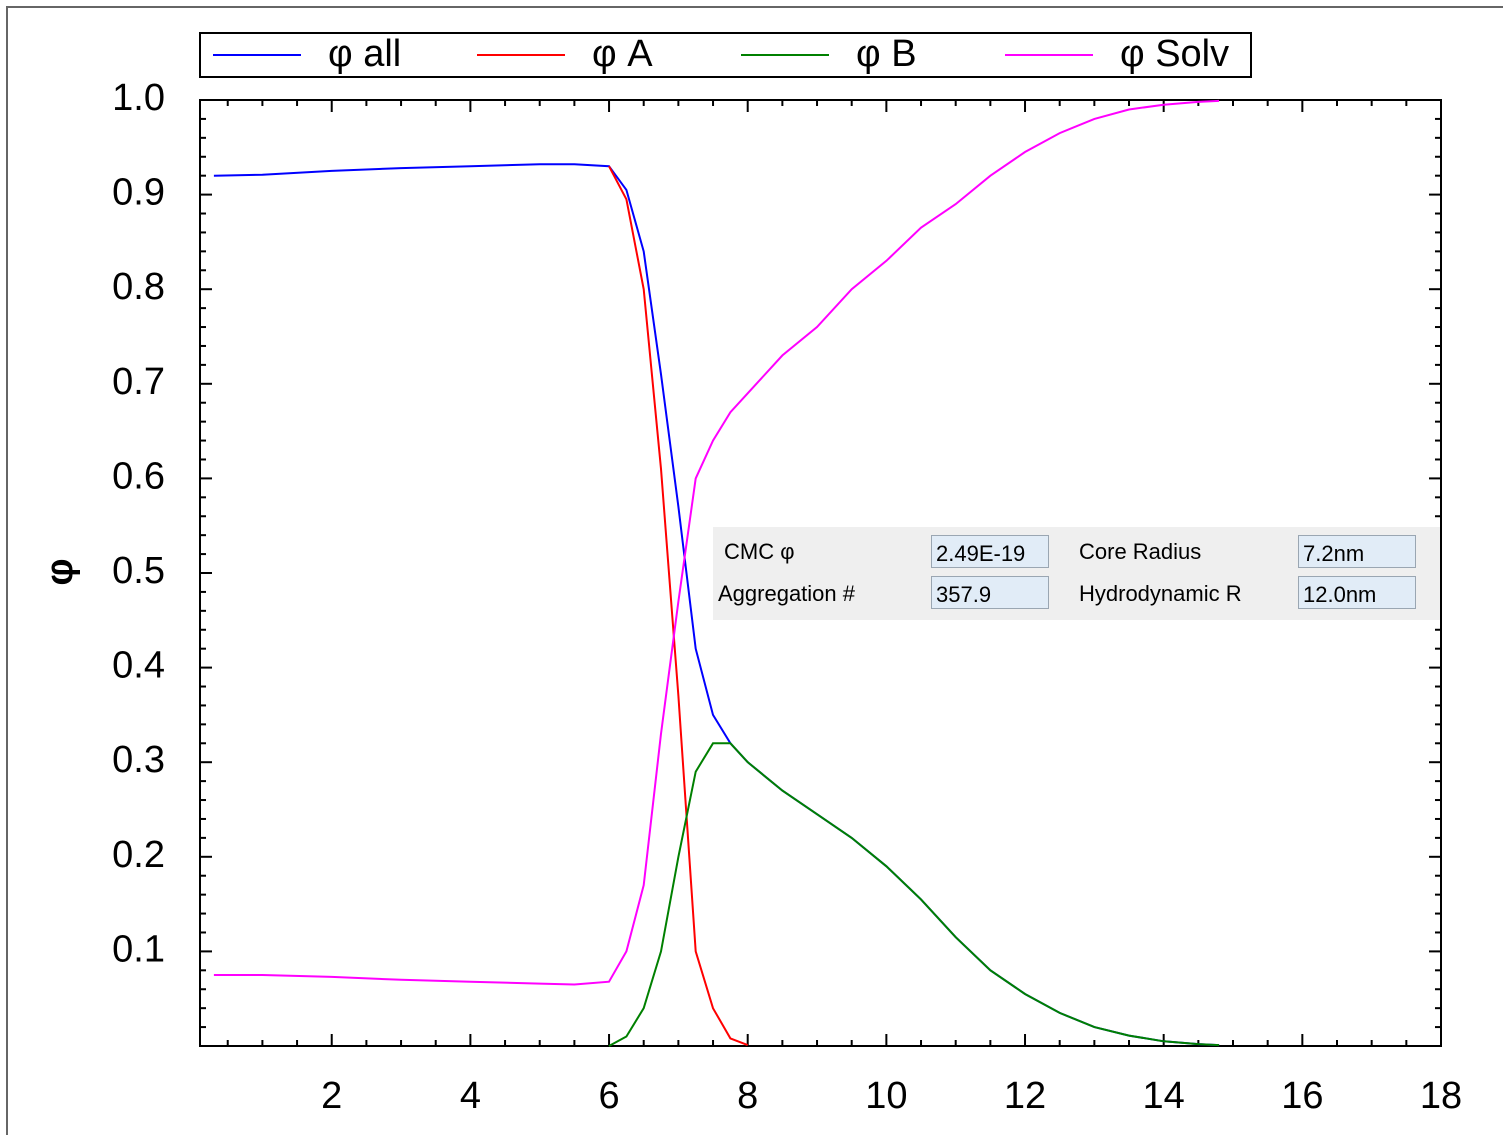 The height and width of the screenshot is (1140, 1503). I want to click on legend-label: φ A, so click(622, 54).